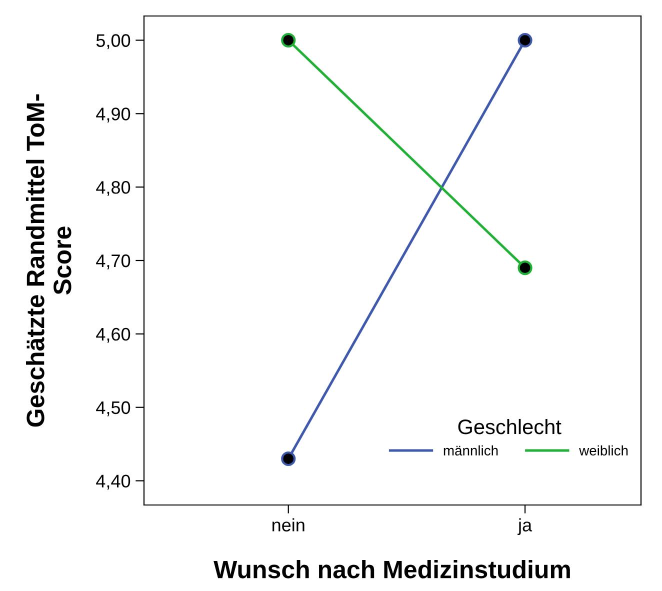 Image resolution: width=662 pixels, height=591 pixels. What do you see at coordinates (49, 260) in the screenshot?
I see `y-axis-title: Geschätzte Randmittel ToM- Score` at bounding box center [49, 260].